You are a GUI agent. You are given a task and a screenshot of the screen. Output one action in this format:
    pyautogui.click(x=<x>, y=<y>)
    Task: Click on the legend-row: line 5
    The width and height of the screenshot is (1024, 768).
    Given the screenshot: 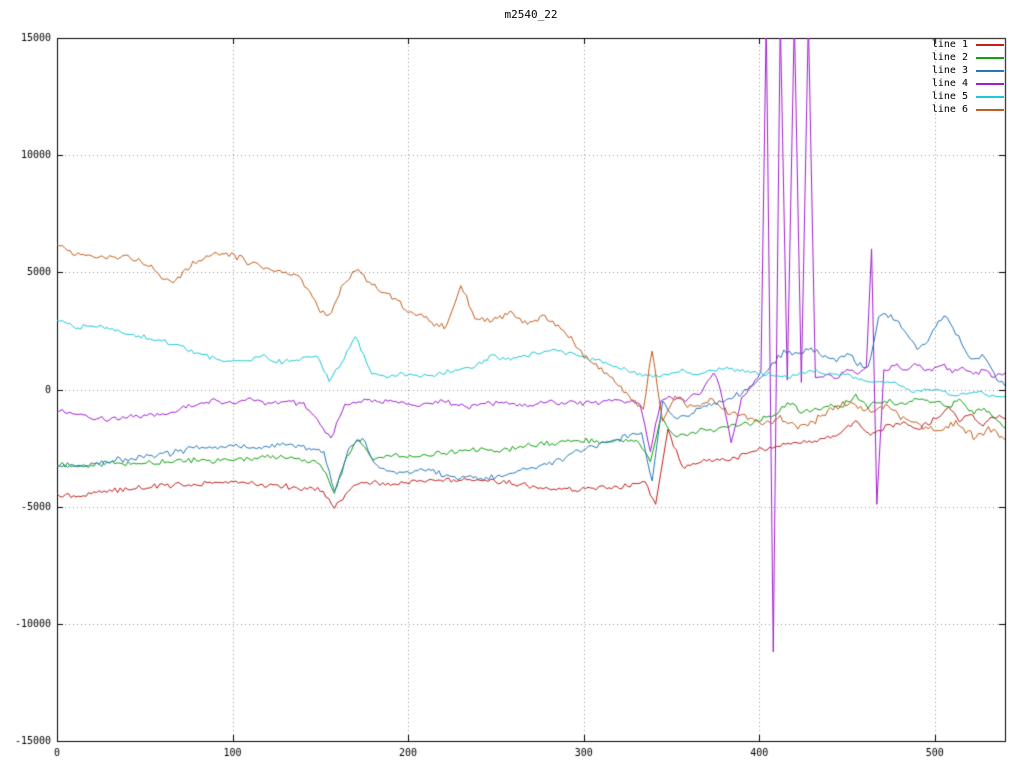 What is the action you would take?
    pyautogui.click(x=968, y=97)
    